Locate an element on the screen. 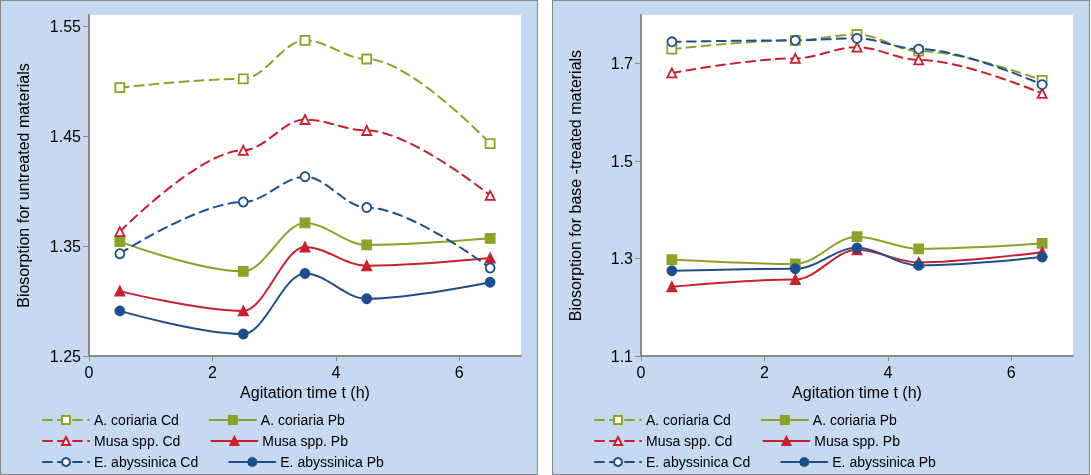  y-tick-label: 1.3 is located at coordinates (622, 259).